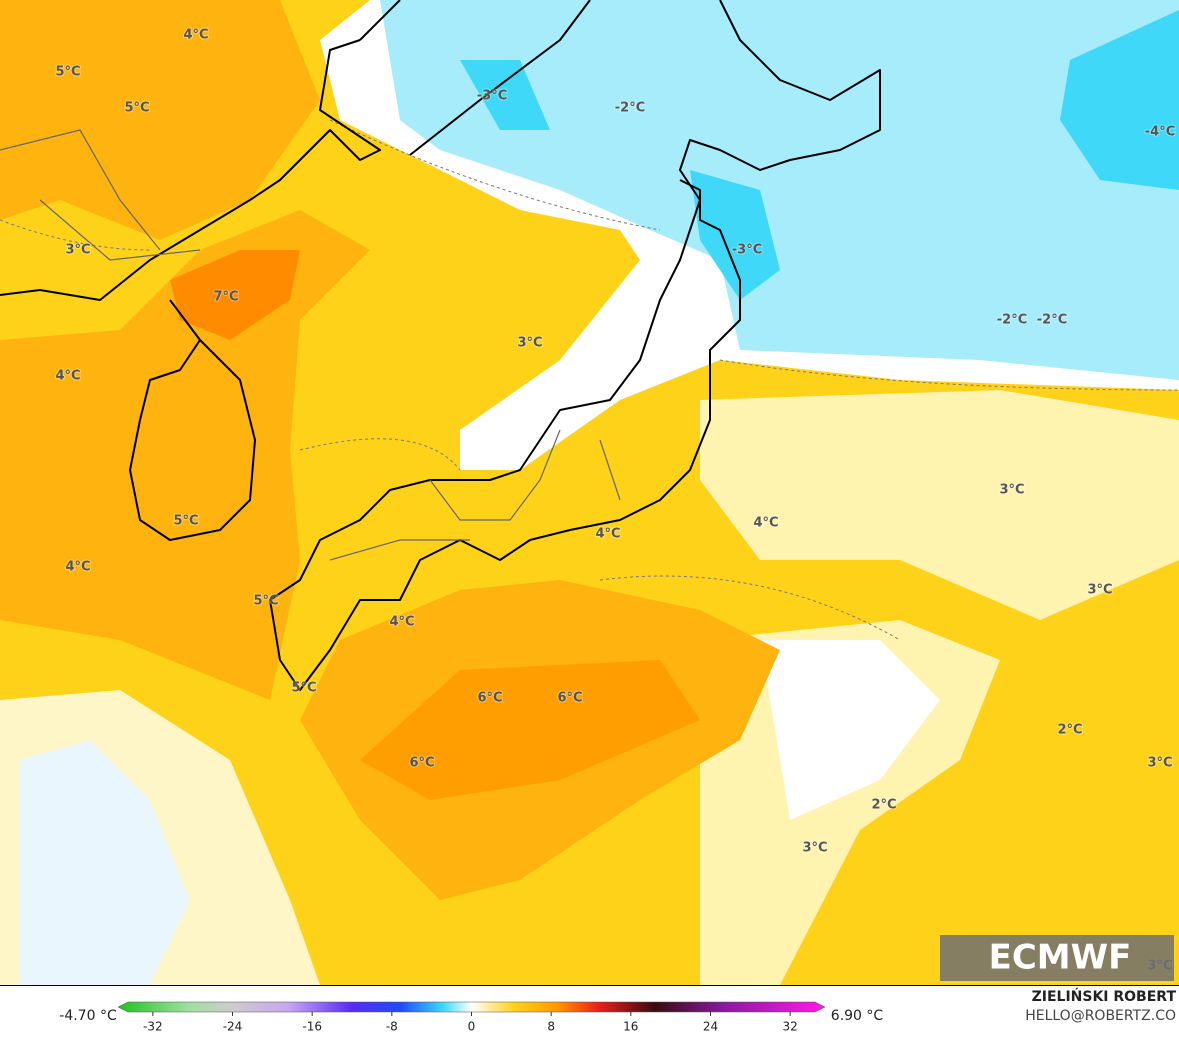 The height and width of the screenshot is (1039, 1179). I want to click on colorbar-tick-label: -16, so click(312, 1027).